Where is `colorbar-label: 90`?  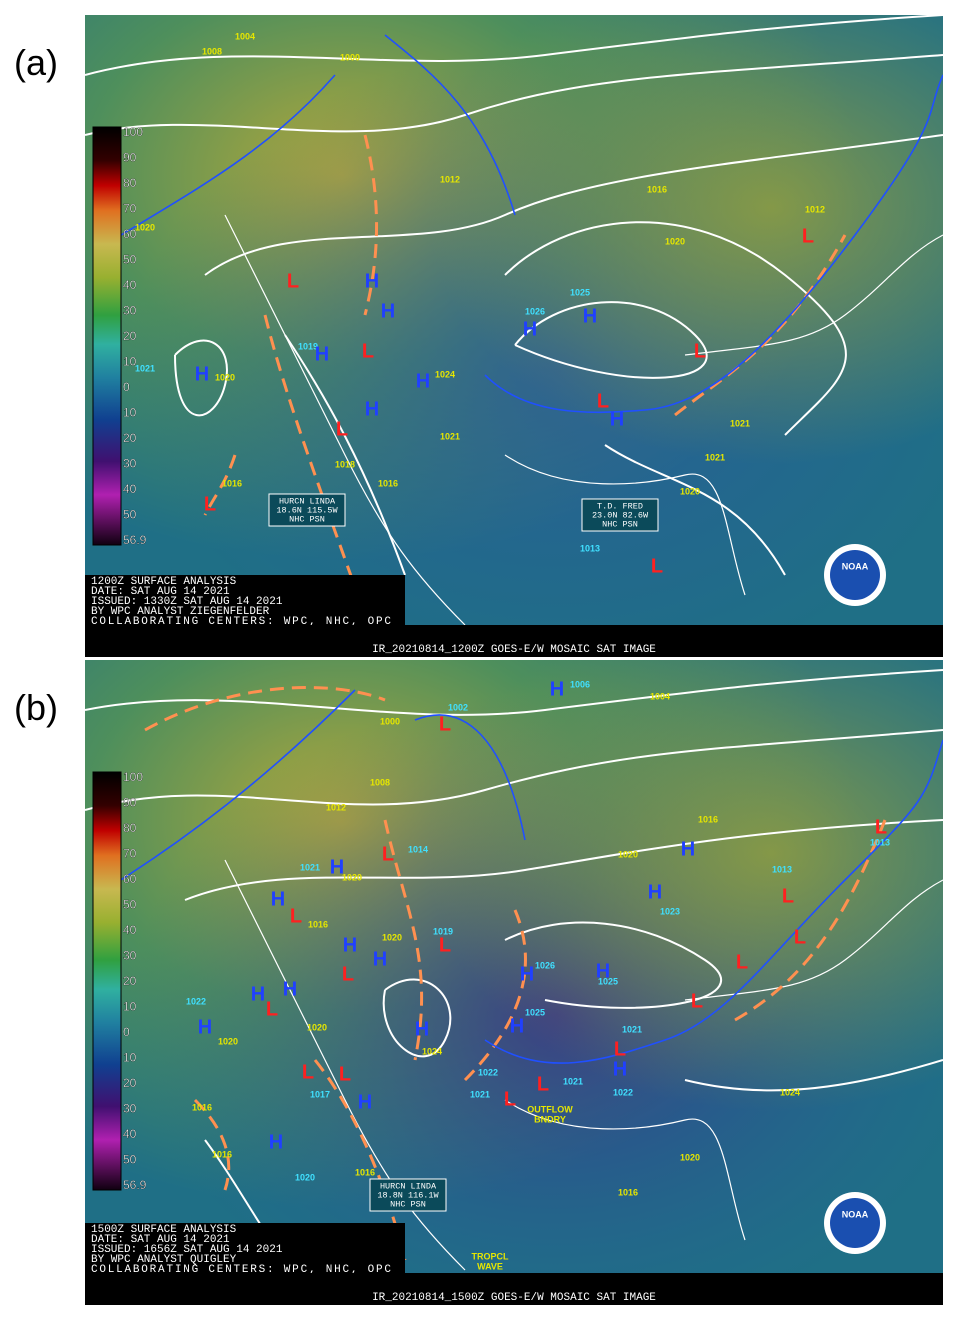
colorbar-label: 90 is located at coordinates (130, 158).